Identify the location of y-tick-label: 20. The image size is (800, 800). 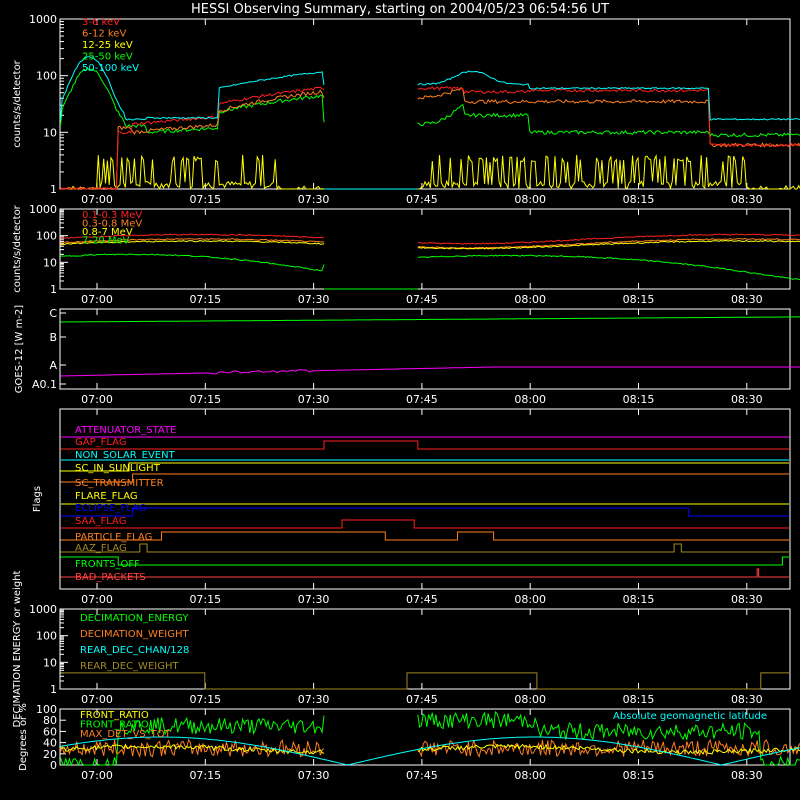
(50, 754).